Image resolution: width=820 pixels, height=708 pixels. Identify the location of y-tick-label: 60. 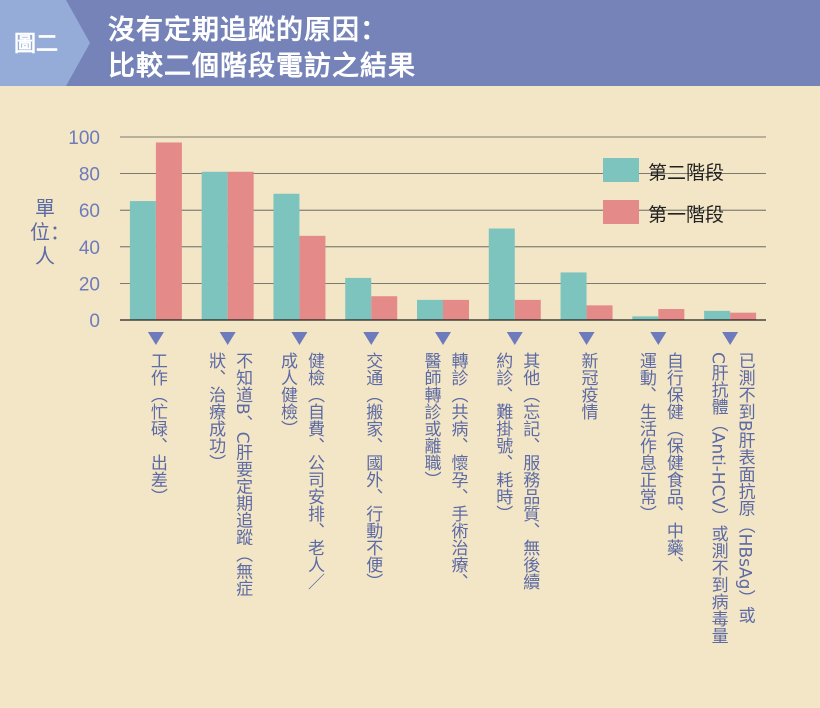
(89, 211).